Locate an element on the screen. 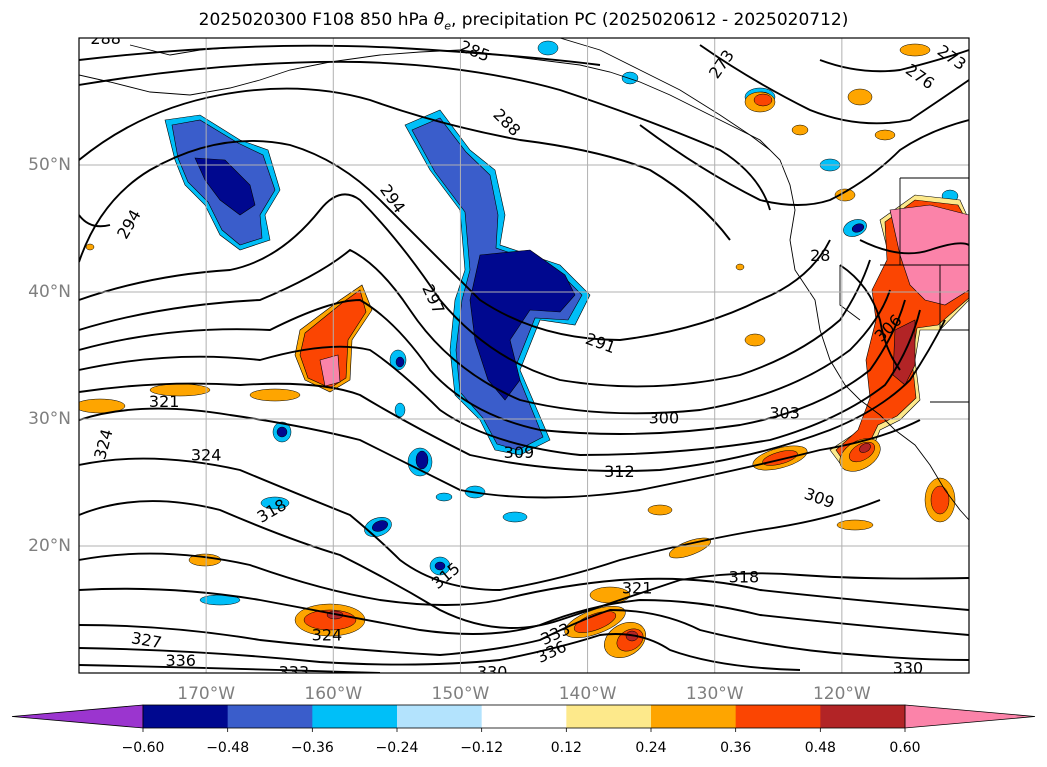 This screenshot has width=1047, height=767. colorbar-tick-label: 0.48 is located at coordinates (820, 748).